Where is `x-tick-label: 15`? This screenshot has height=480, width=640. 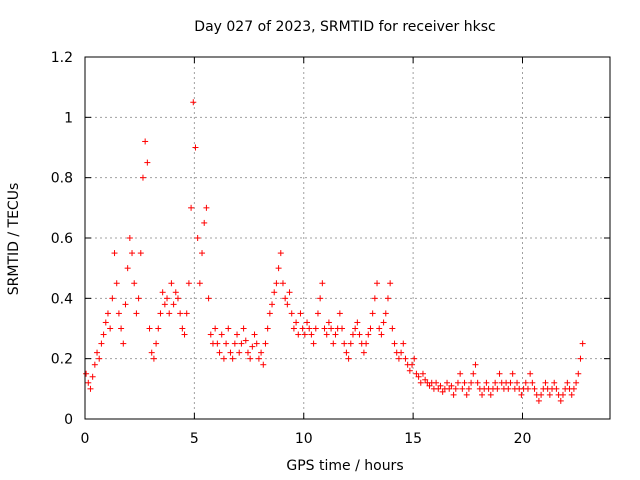
x-tick-label: 15 is located at coordinates (413, 439).